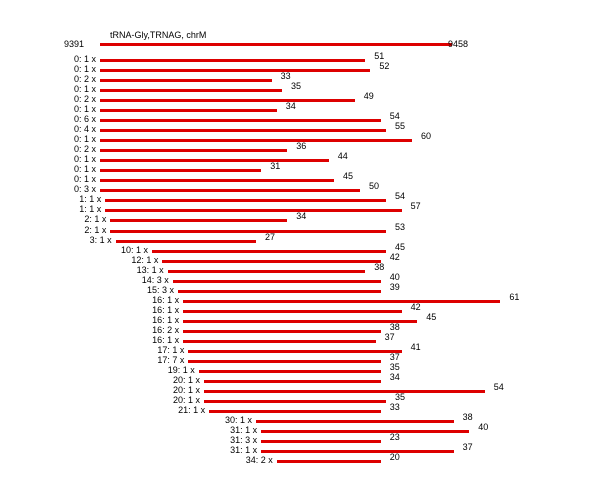 Image resolution: width=590 pixels, height=480 pixels. Describe the element at coordinates (394, 286) in the screenshot. I see `read-length-label: 39` at that location.